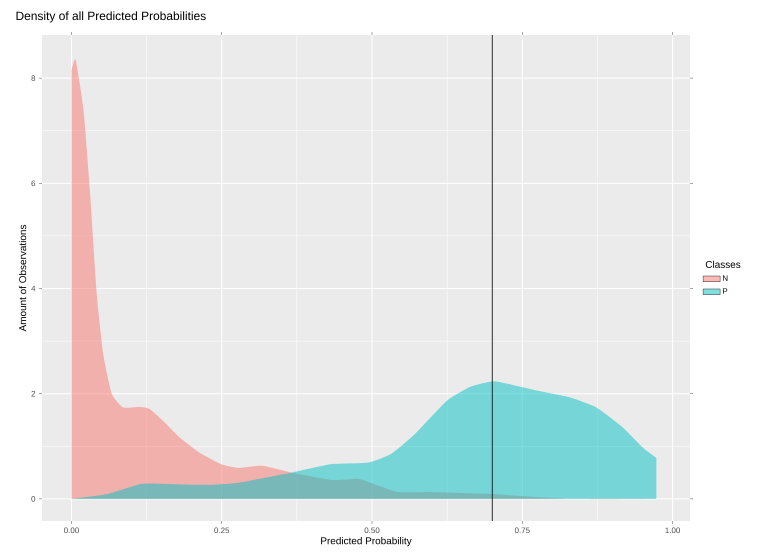 The width and height of the screenshot is (760, 558). Describe the element at coordinates (723, 264) in the screenshot. I see `legend-title: Classes` at that location.